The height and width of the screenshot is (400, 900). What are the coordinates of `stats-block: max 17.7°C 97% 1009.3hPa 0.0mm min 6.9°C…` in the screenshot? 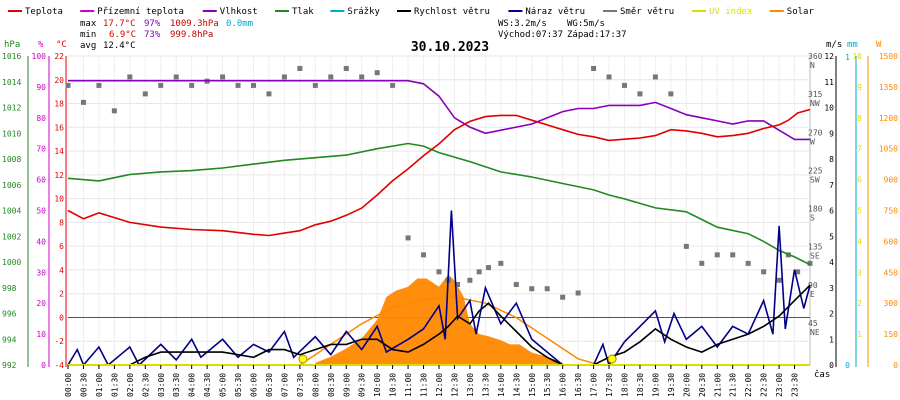 It's located at (166, 35).